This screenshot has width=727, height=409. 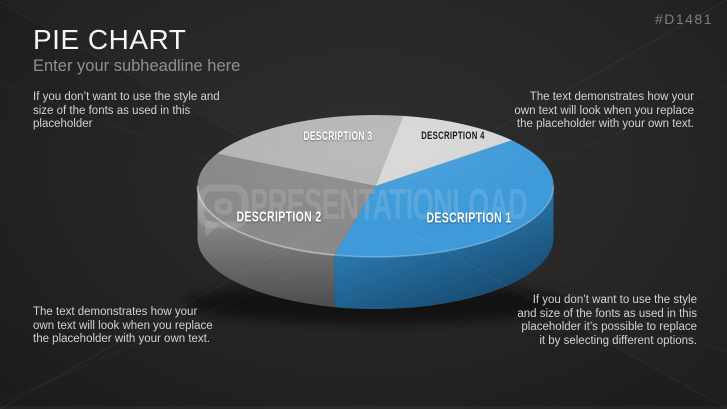 I want to click on pie-label-description-4: DESCRIPTION 4, so click(x=453, y=136).